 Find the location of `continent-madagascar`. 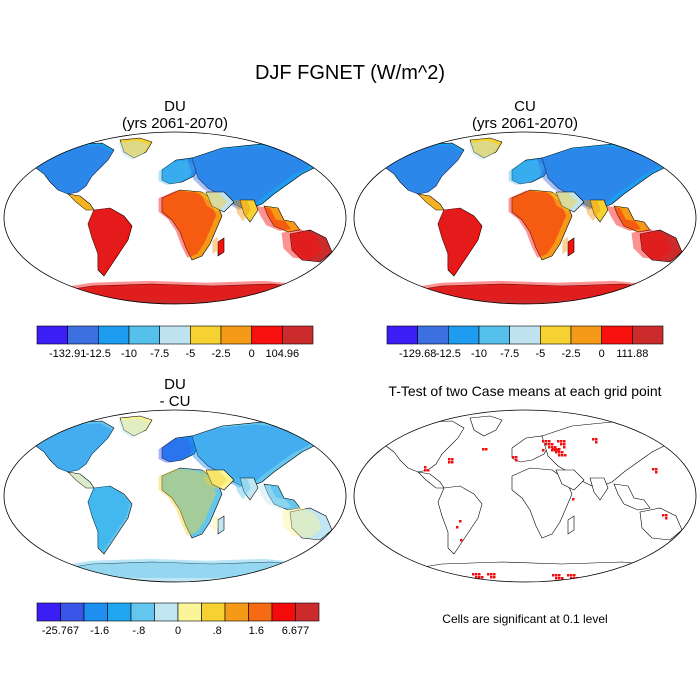

continent-madagascar is located at coordinates (571, 247).